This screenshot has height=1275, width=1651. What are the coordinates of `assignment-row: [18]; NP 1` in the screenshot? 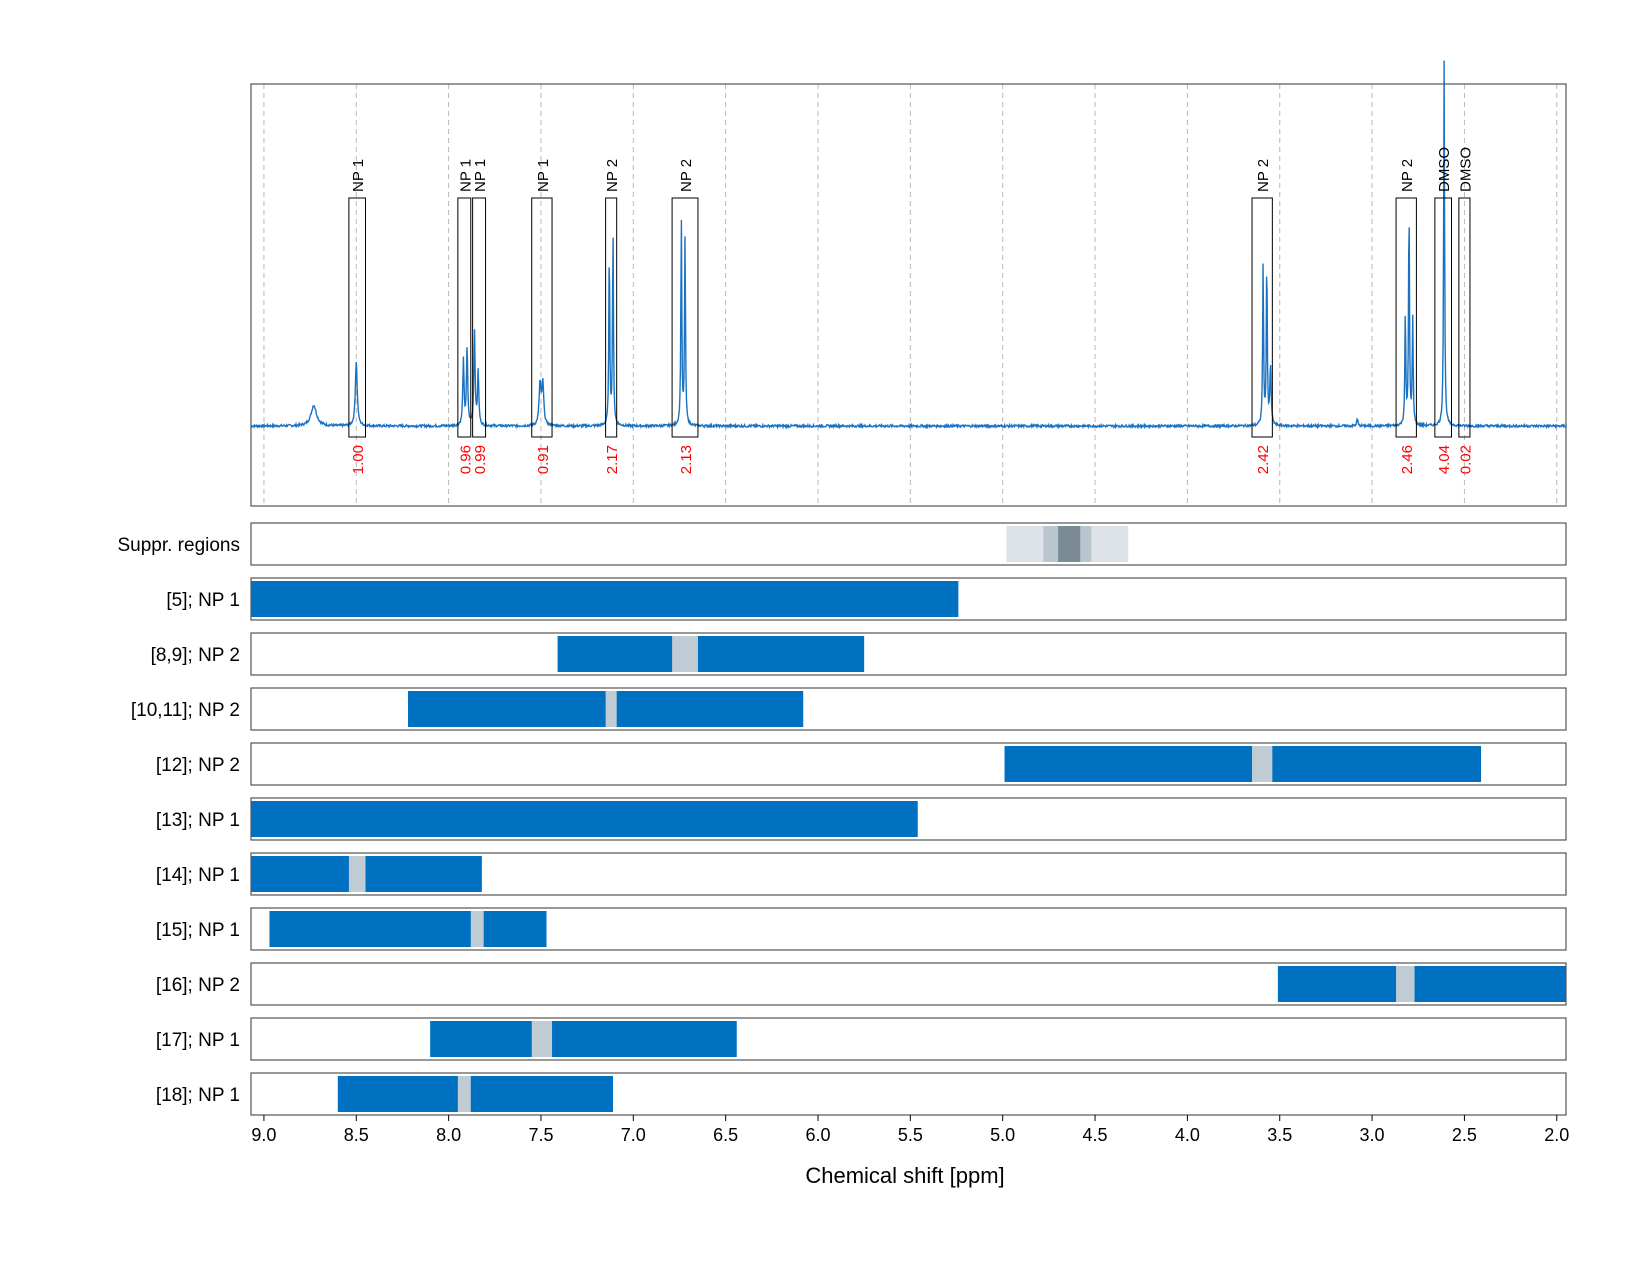 It's located at (861, 1094).